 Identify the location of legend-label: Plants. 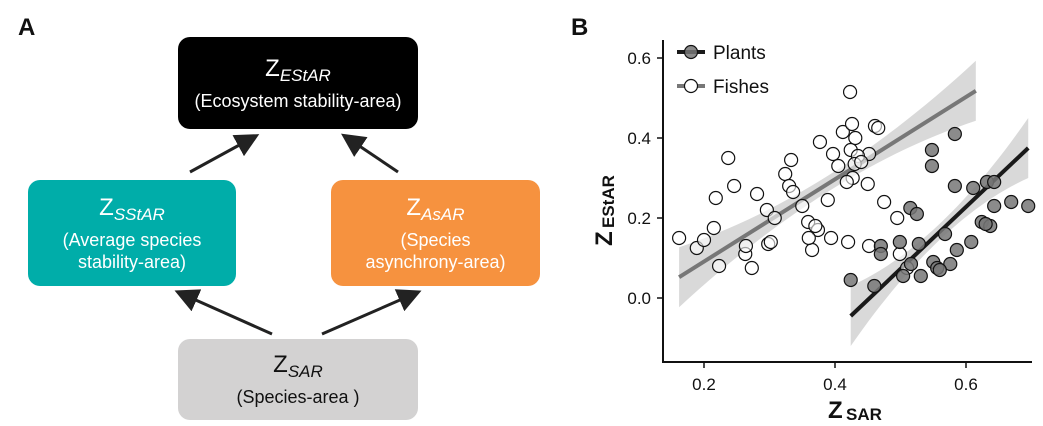
(739, 53).